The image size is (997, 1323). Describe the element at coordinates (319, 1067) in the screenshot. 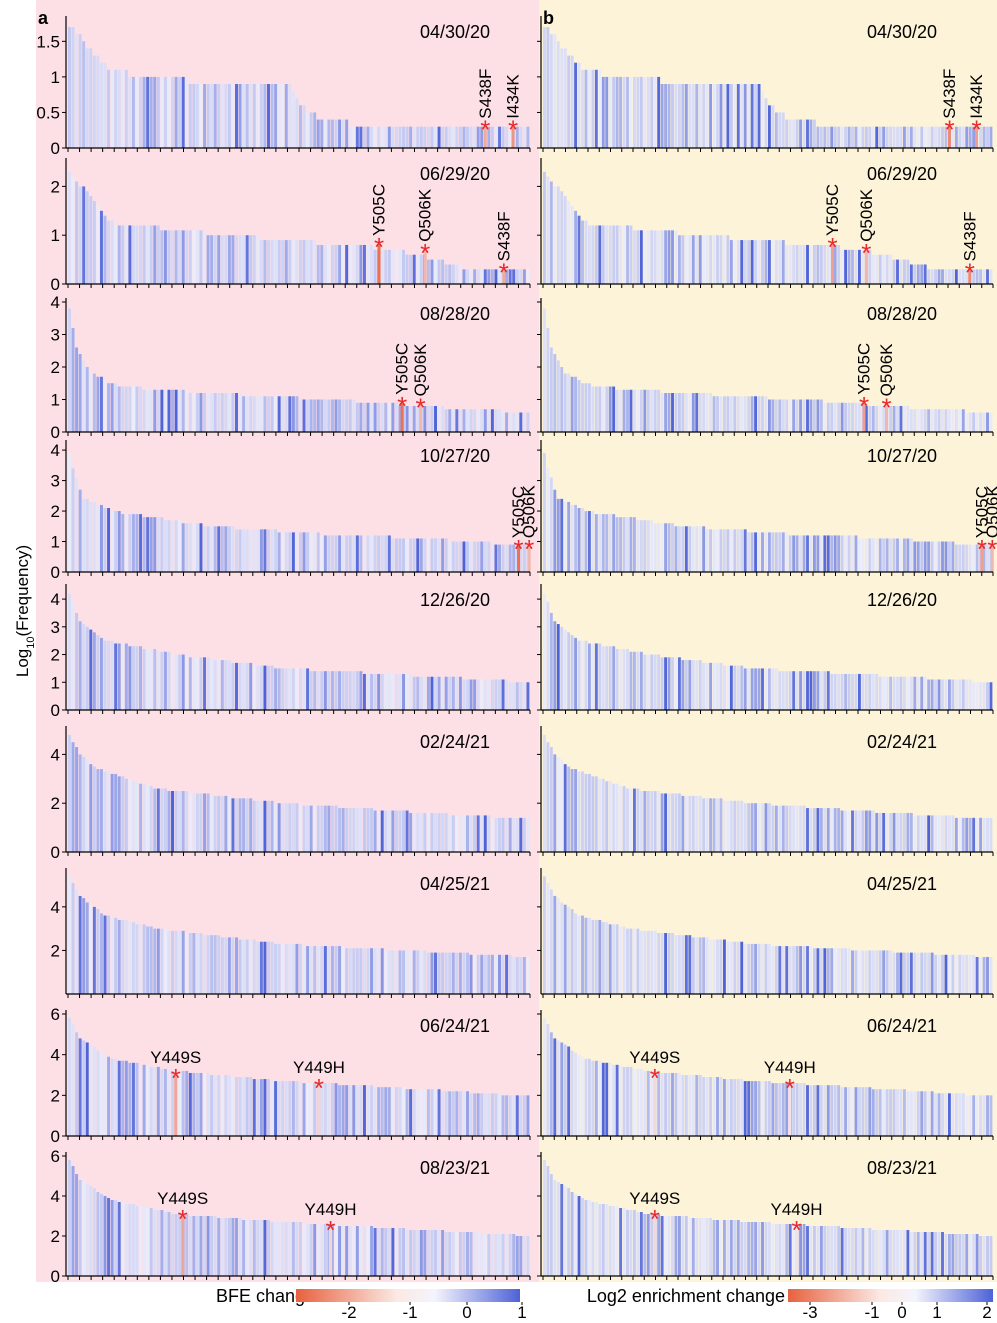

I see `mutation-label-Y449H: Y449H` at that location.